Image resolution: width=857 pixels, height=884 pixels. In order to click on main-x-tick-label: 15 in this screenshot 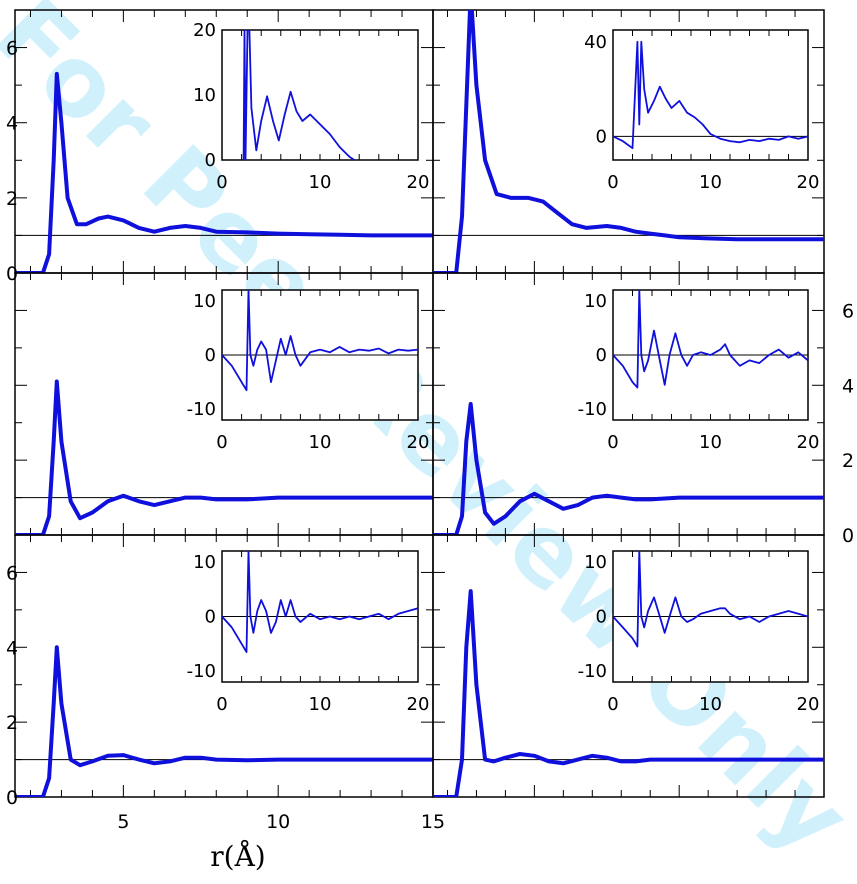, I will do `click(433, 822)`.